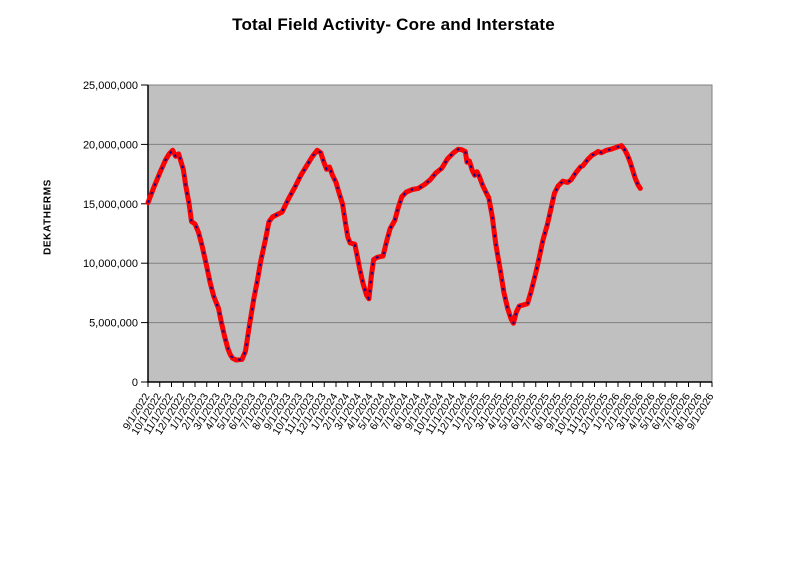 This screenshot has height=579, width=787. Describe the element at coordinates (110, 86) in the screenshot. I see `y-axis-tick-label: 25,000,000` at that location.